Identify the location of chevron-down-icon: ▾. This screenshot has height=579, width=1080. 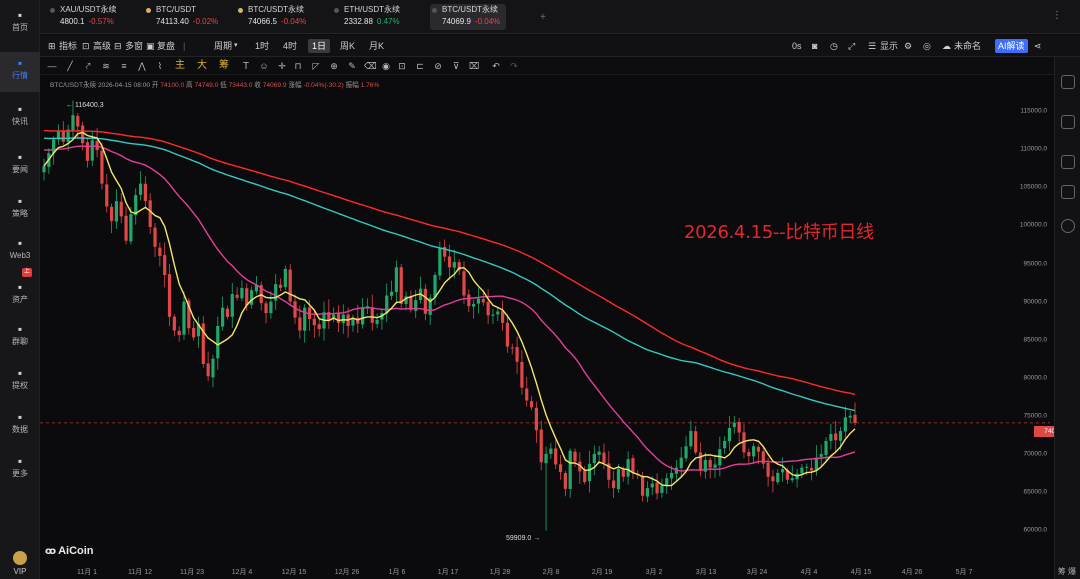
(236, 45).